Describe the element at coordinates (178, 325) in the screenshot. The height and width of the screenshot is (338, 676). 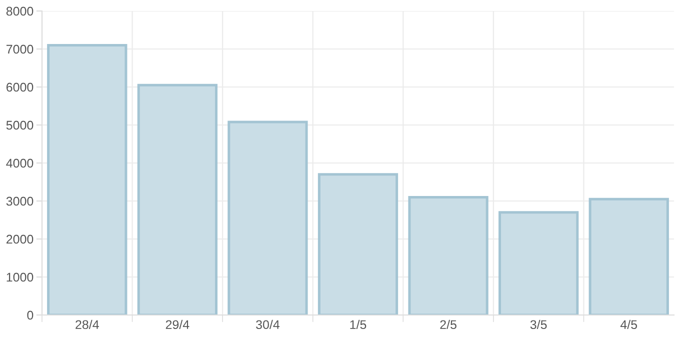
I see `x-tick-label: 29/4` at that location.